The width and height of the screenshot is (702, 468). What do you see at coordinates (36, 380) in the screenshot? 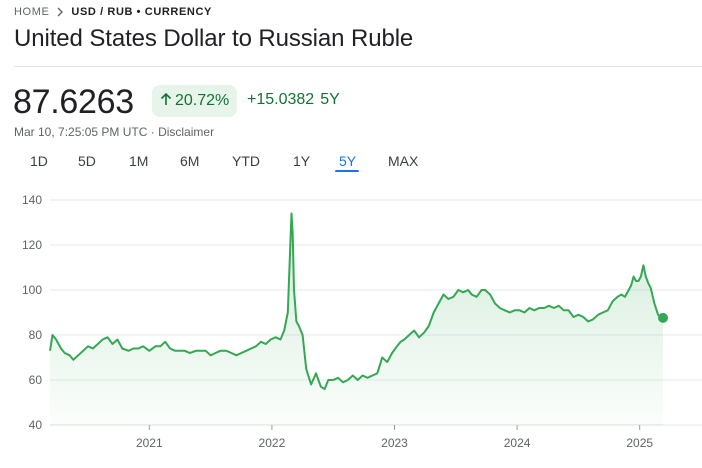
I see `y-tick-label: 60` at bounding box center [36, 380].